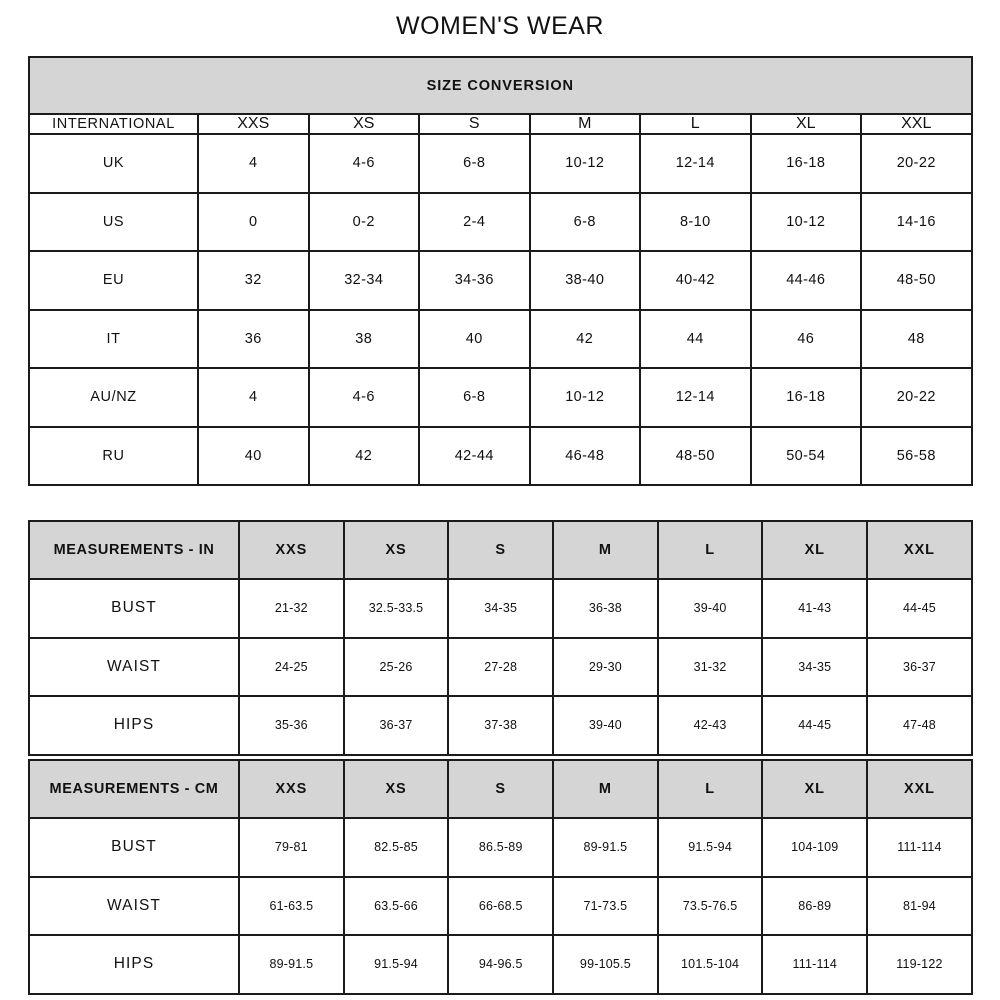 The image size is (1000, 1000). I want to click on page-title: WOMEN'S WEAR, so click(500, 26).